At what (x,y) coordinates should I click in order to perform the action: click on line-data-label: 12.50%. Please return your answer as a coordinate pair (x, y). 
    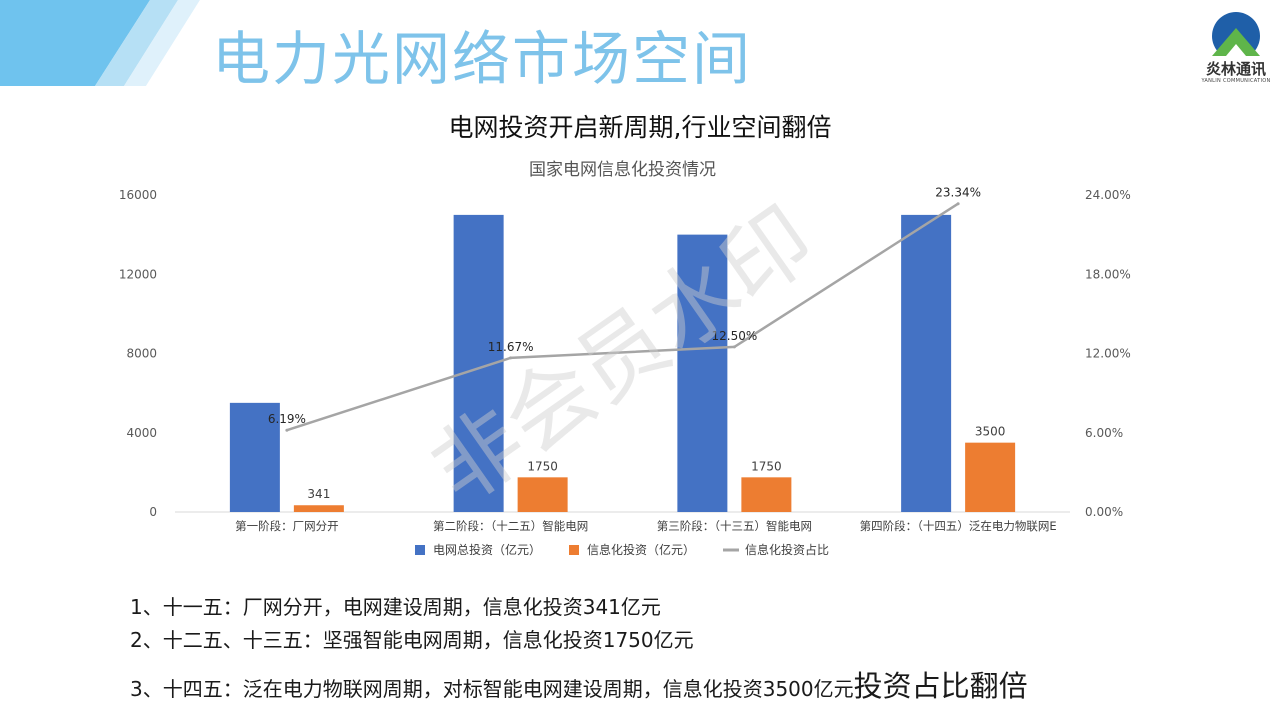
    Looking at the image, I should click on (734, 336).